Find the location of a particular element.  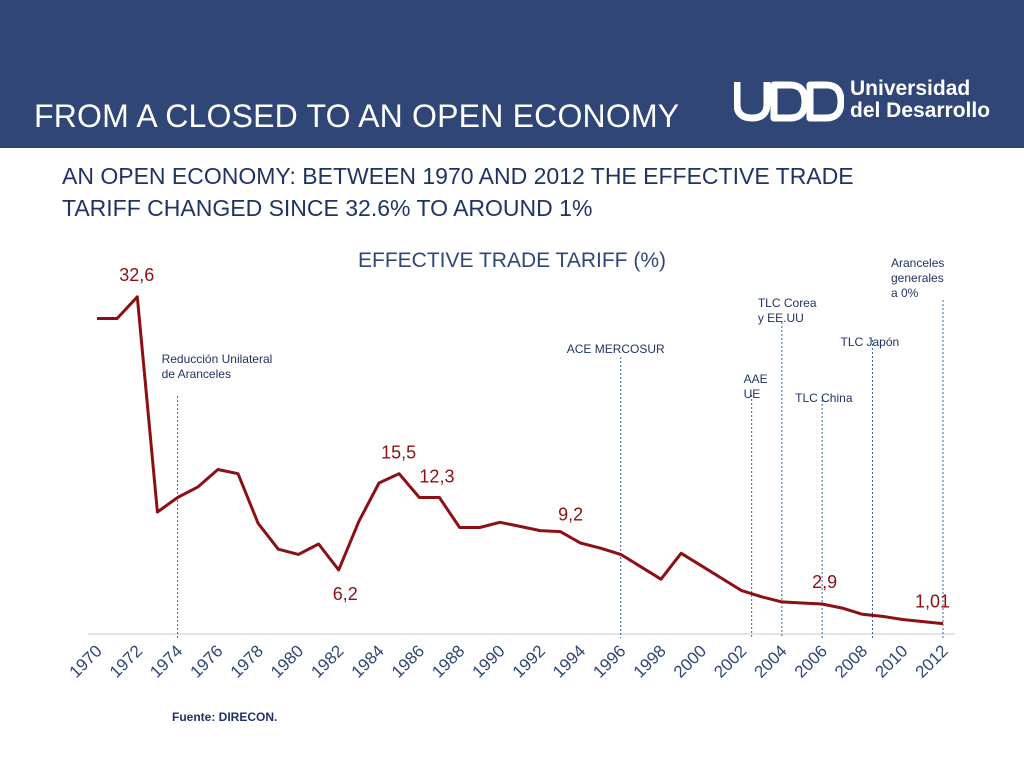

annotation-label-line: TLC China is located at coordinates (824, 398).